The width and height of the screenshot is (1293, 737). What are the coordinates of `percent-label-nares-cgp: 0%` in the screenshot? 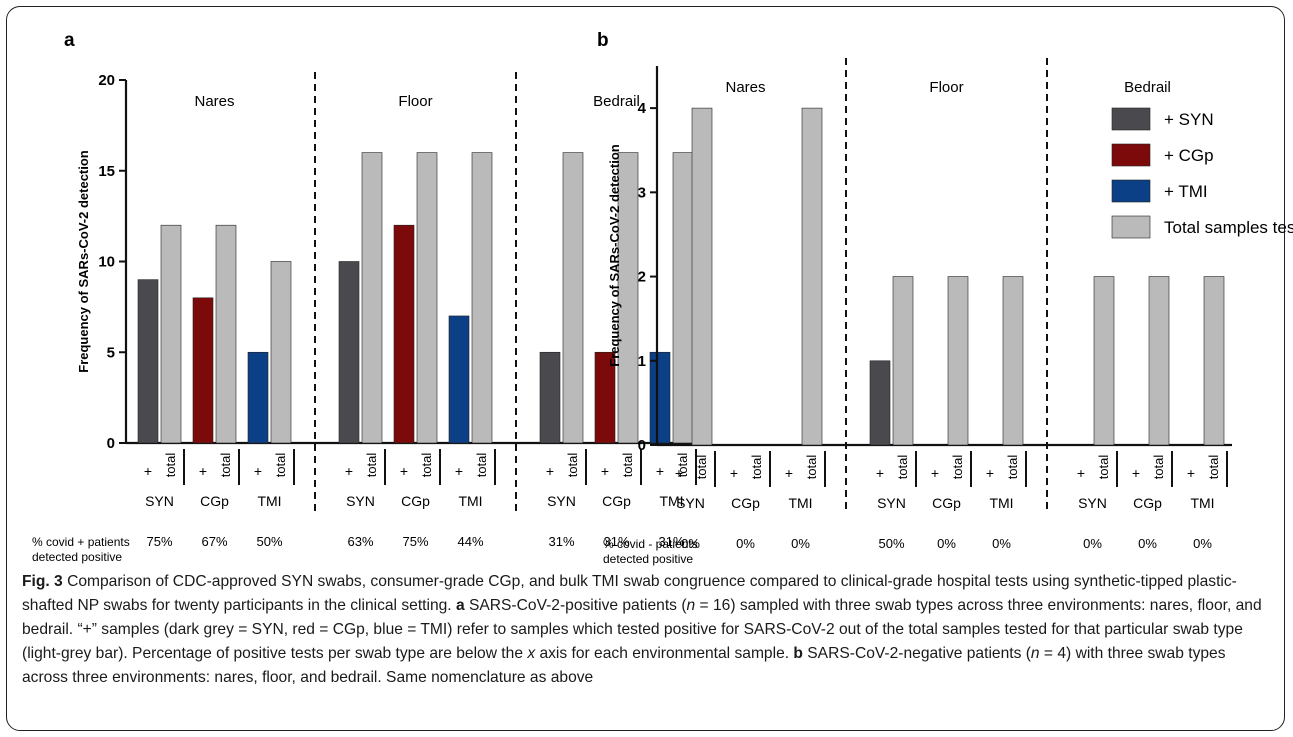 It's located at (745, 543).